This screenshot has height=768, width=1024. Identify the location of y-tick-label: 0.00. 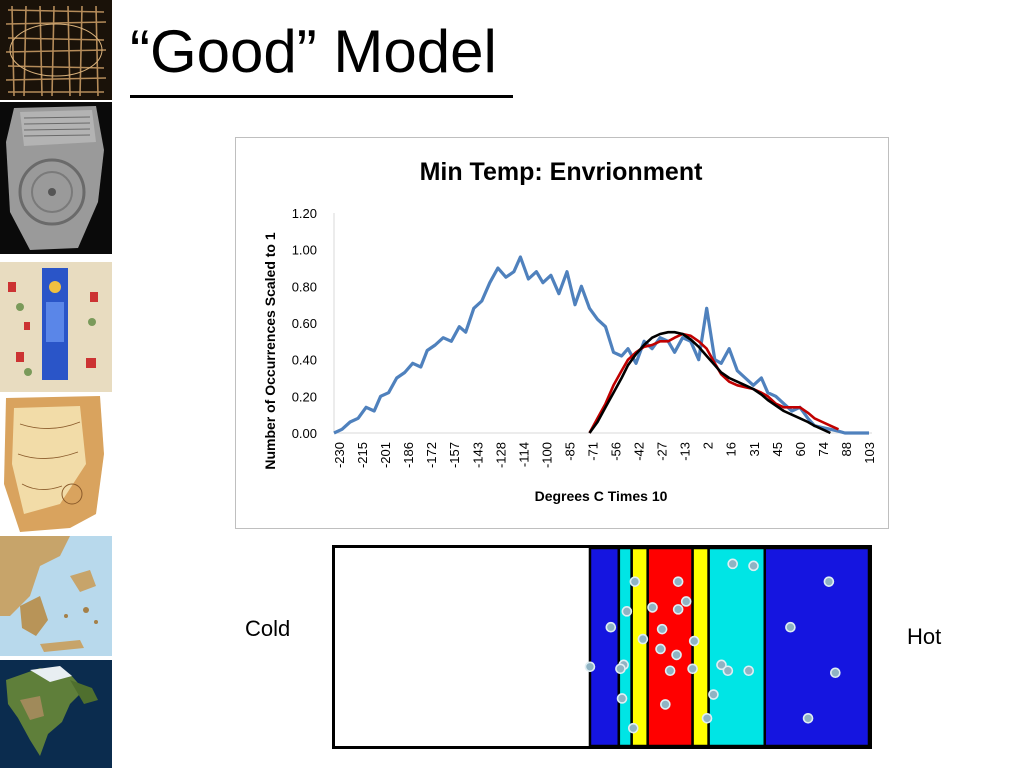
(304, 433).